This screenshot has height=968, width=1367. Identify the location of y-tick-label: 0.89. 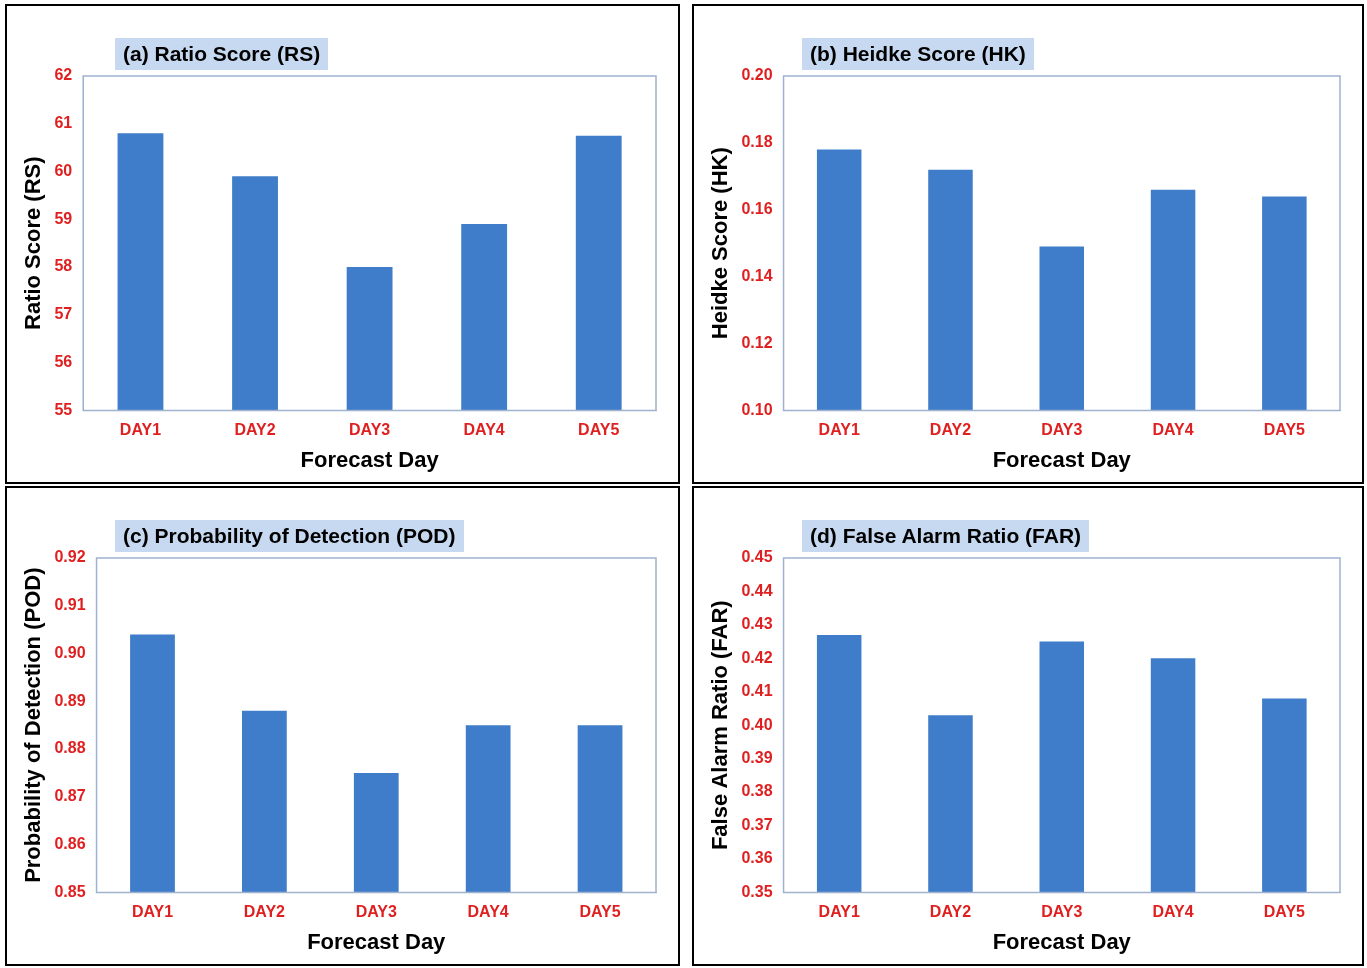
(70, 700).